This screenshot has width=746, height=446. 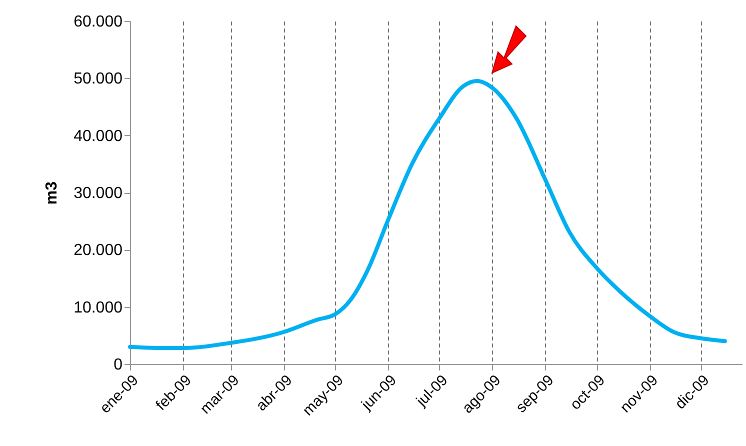 What do you see at coordinates (98, 22) in the screenshot?
I see `y-tick-label: 60.000` at bounding box center [98, 22].